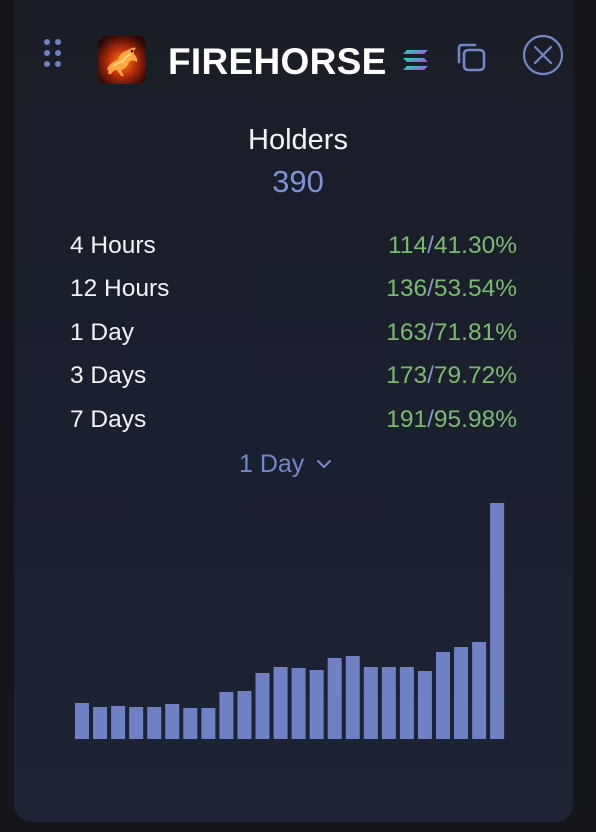  Describe the element at coordinates (108, 376) in the screenshot. I see `stat-label: 3 Days` at that location.